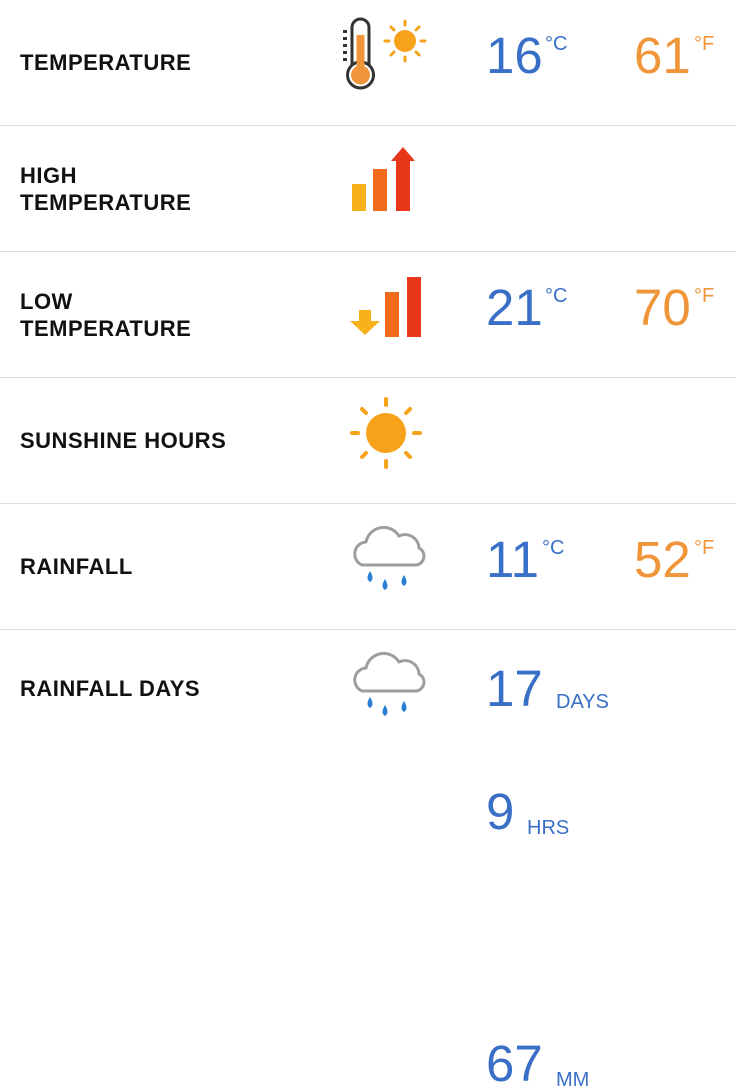  Describe the element at coordinates (106, 314) in the screenshot. I see `low-temperature-label: LOW TEMPERATURE` at that location.